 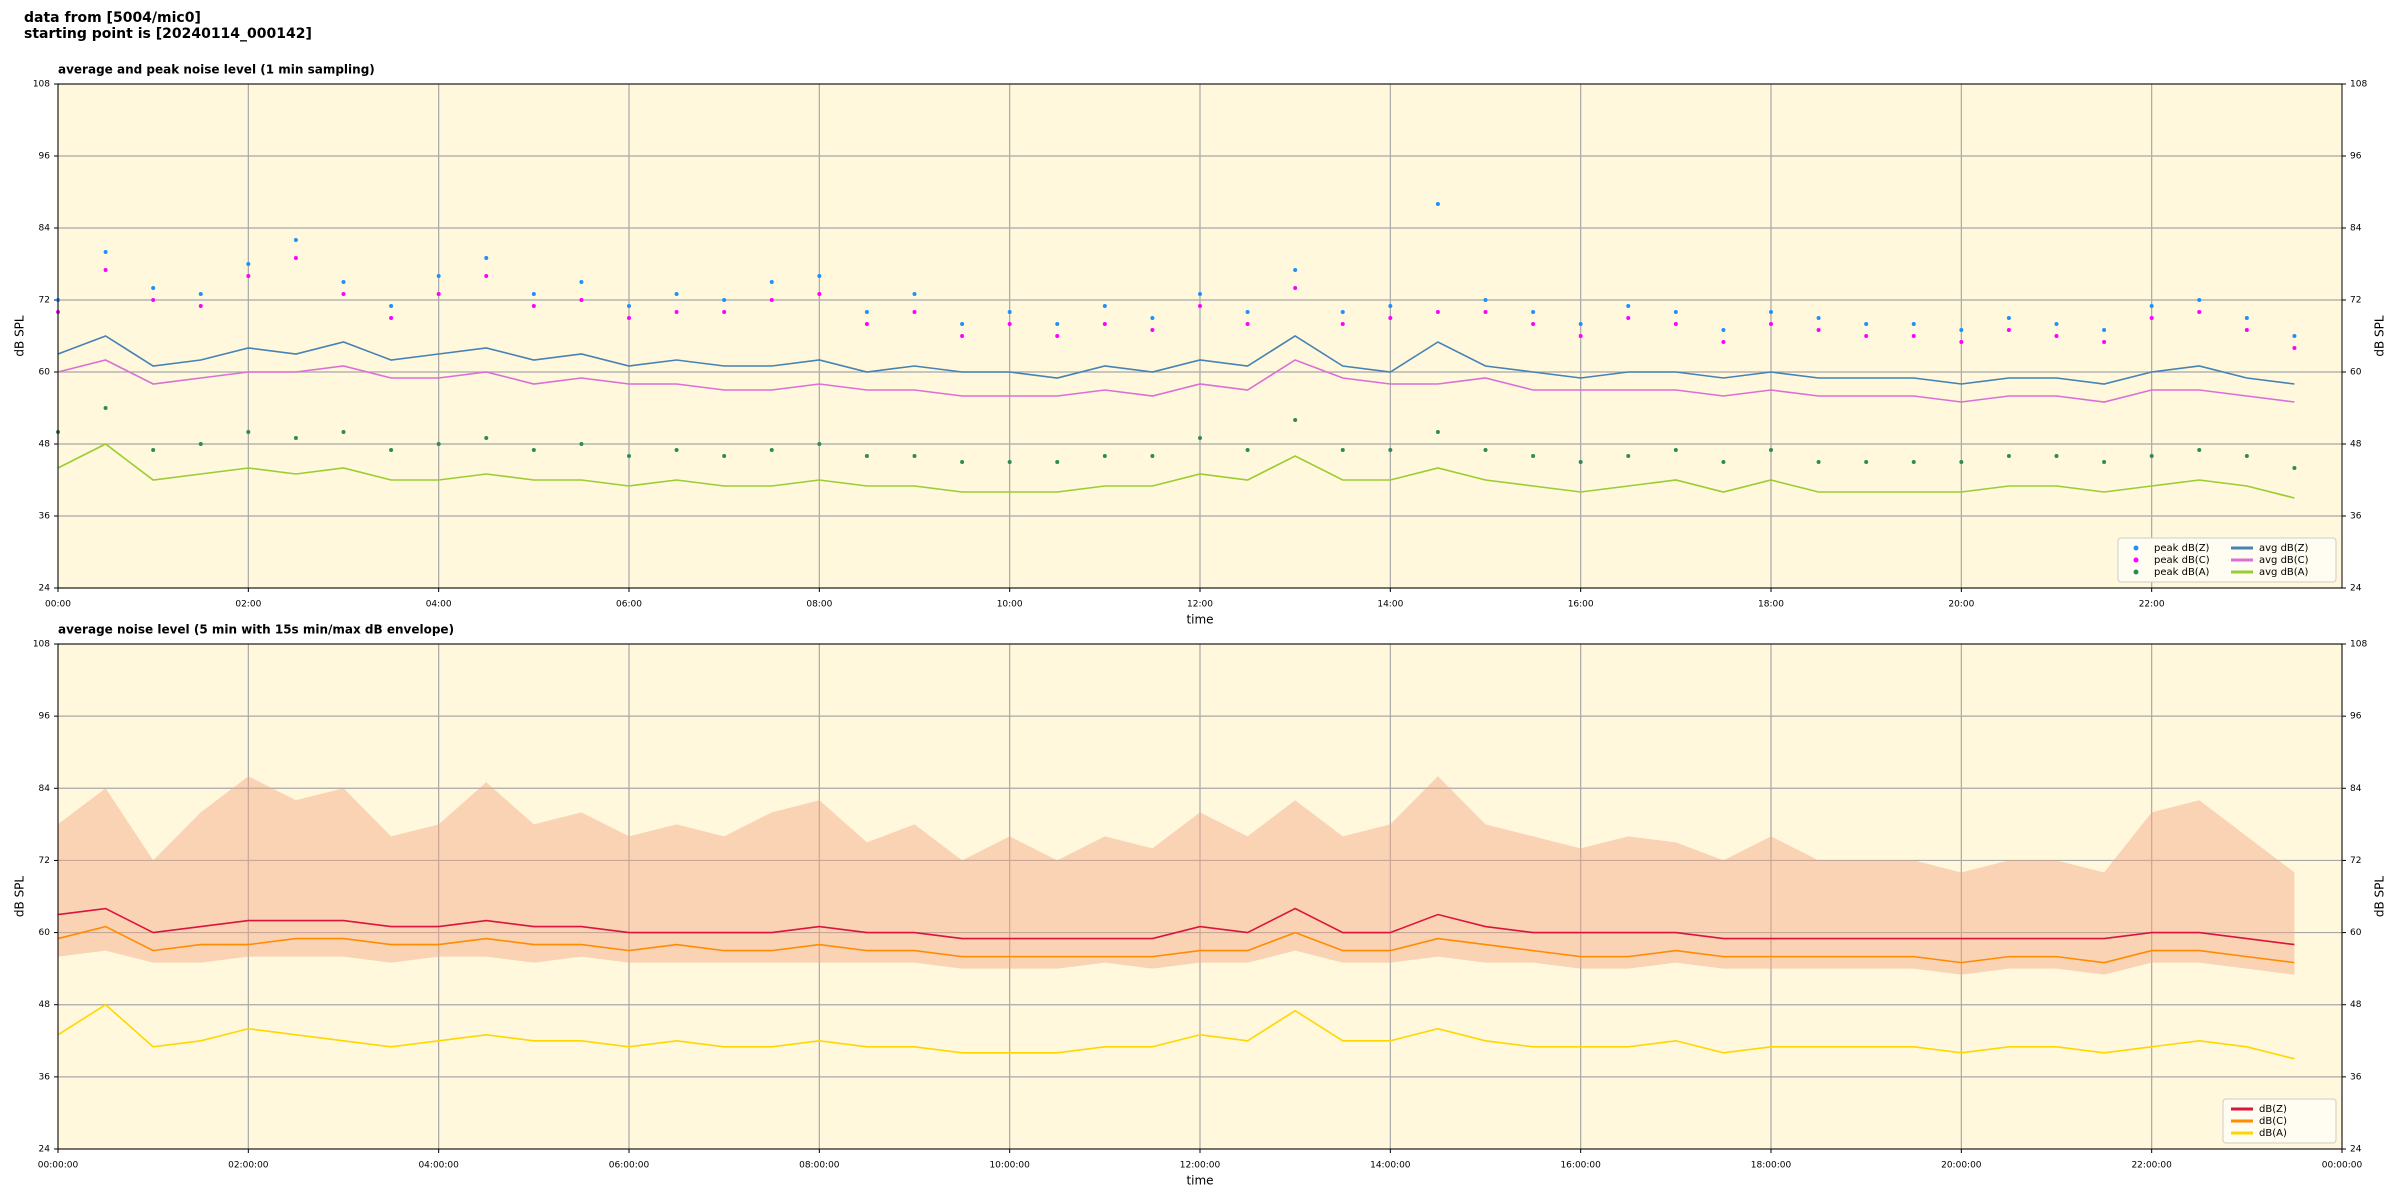 What do you see at coordinates (248, 1166) in the screenshot?
I see `x-tick-label: 02:00:00` at bounding box center [248, 1166].